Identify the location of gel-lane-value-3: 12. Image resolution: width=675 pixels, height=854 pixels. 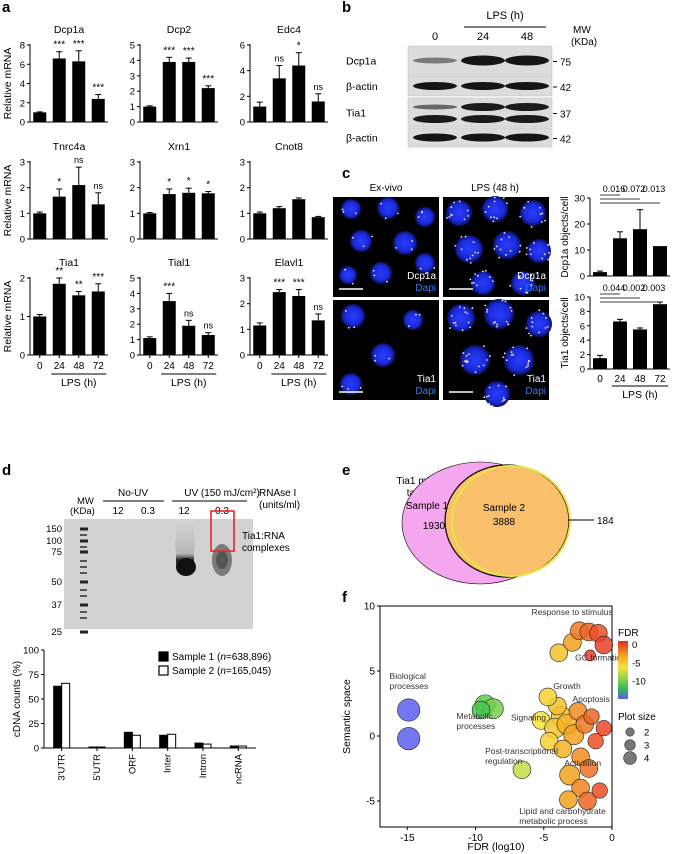
(184, 511).